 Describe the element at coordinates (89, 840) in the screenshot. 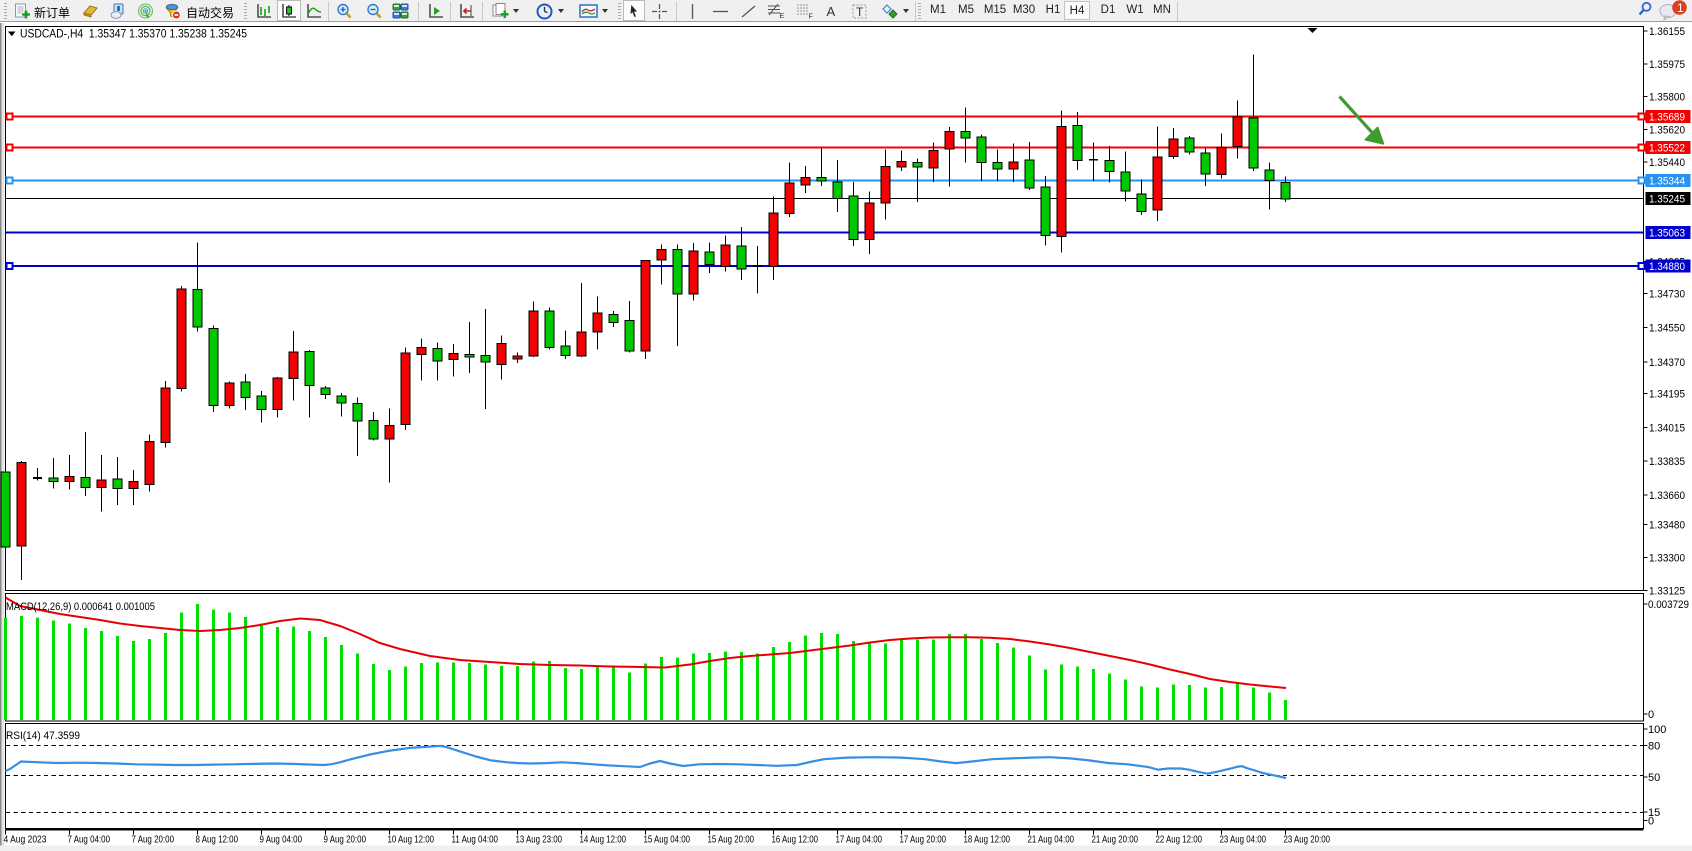

I see `svg-text: 7 Aug 04:00` at that location.